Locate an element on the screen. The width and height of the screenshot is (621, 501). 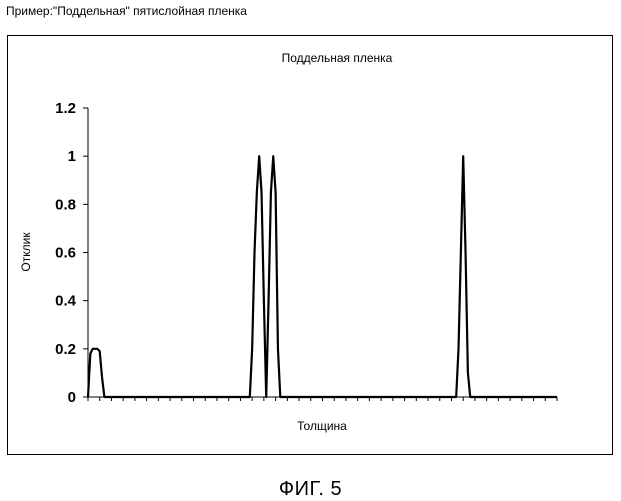
y-ticks: 0 0.2 0.4 0.6 0.8 1 1.2 is located at coordinates (71, 253).